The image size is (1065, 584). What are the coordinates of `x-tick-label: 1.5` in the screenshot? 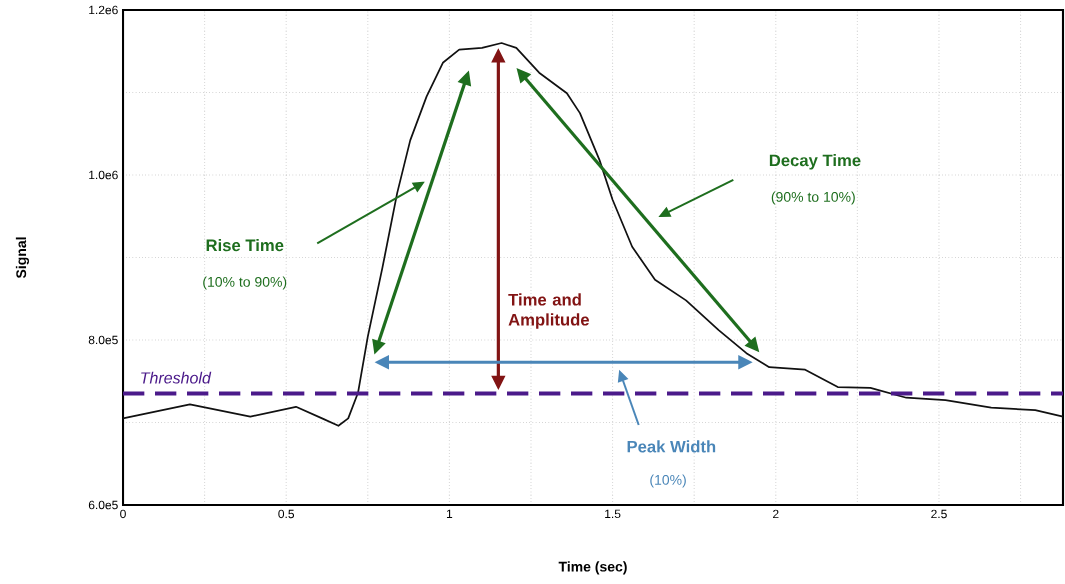 It's located at (613, 514).